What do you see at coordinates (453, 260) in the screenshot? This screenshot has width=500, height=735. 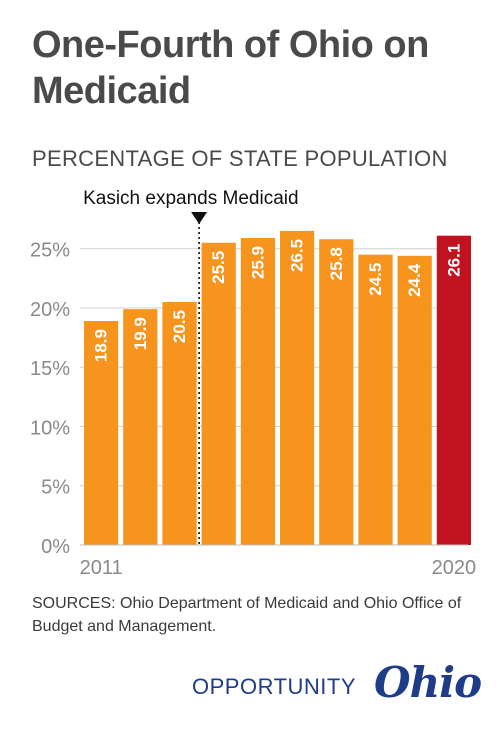 I see `bar-value-label: 26.1` at bounding box center [453, 260].